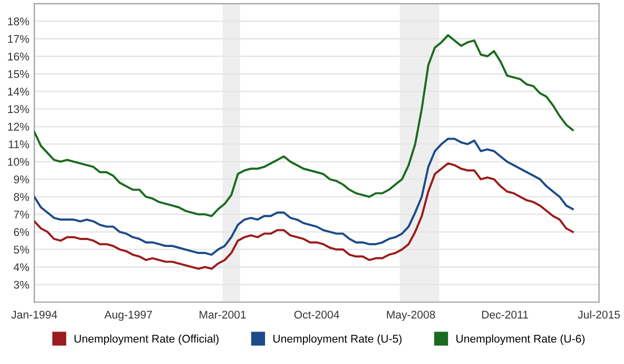 This screenshot has height=364, width=624. Describe the element at coordinates (19, 109) in the screenshot. I see `y-tick-label: 13%` at that location.